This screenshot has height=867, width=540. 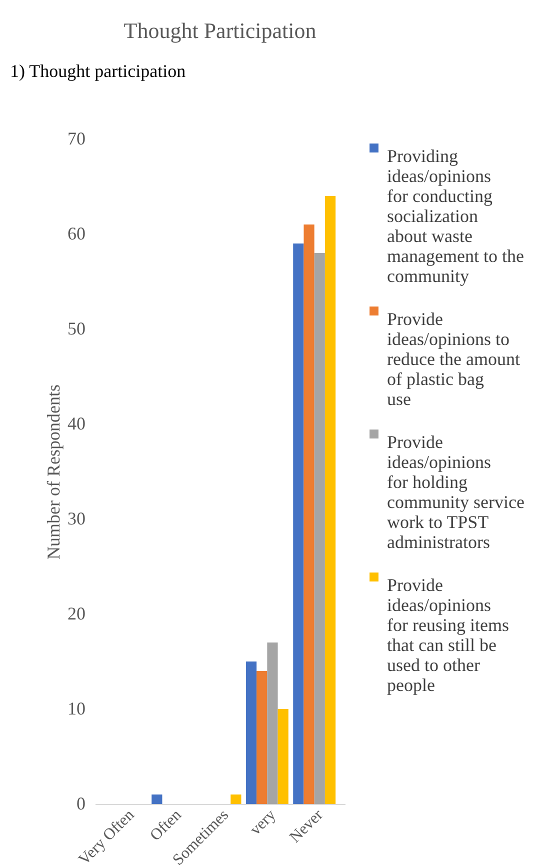 What do you see at coordinates (453, 359) in the screenshot?
I see `legend-label: Provide ideas/opinions to reduce the amount of plastic bag use` at bounding box center [453, 359].